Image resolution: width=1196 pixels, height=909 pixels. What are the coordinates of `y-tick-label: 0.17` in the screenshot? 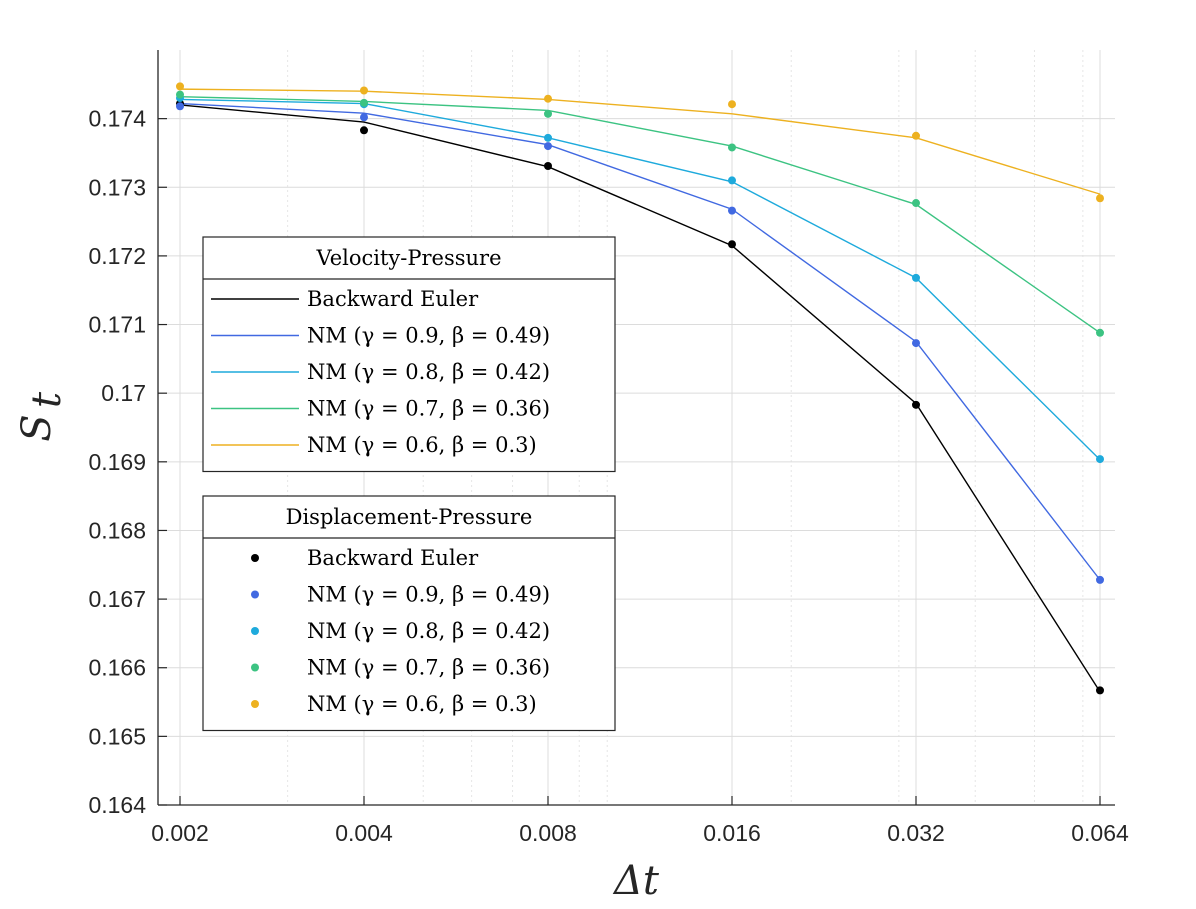 It's located at (123, 393).